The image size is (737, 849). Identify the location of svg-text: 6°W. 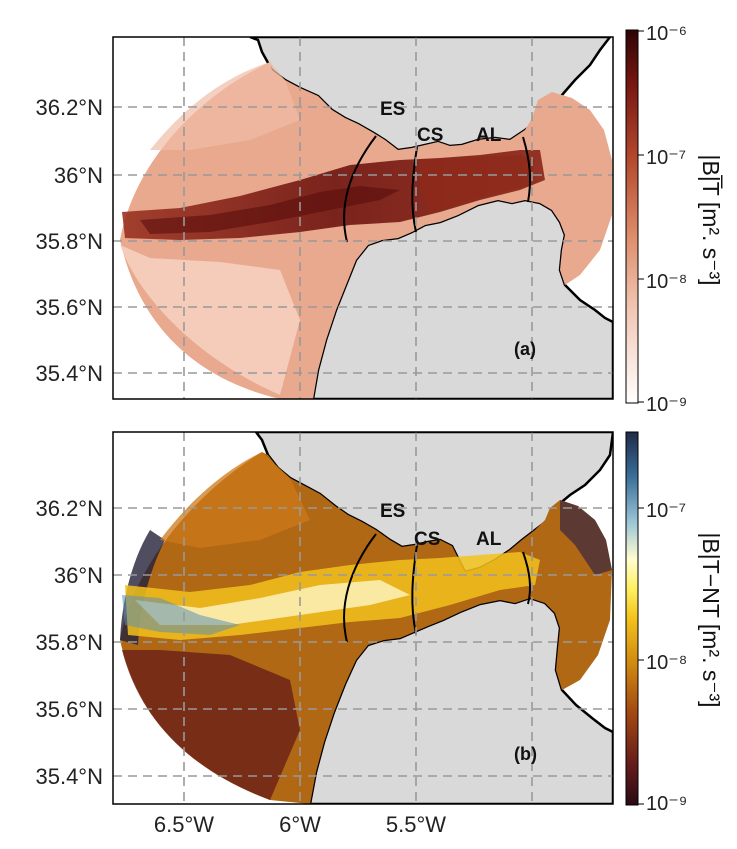
(300, 824).